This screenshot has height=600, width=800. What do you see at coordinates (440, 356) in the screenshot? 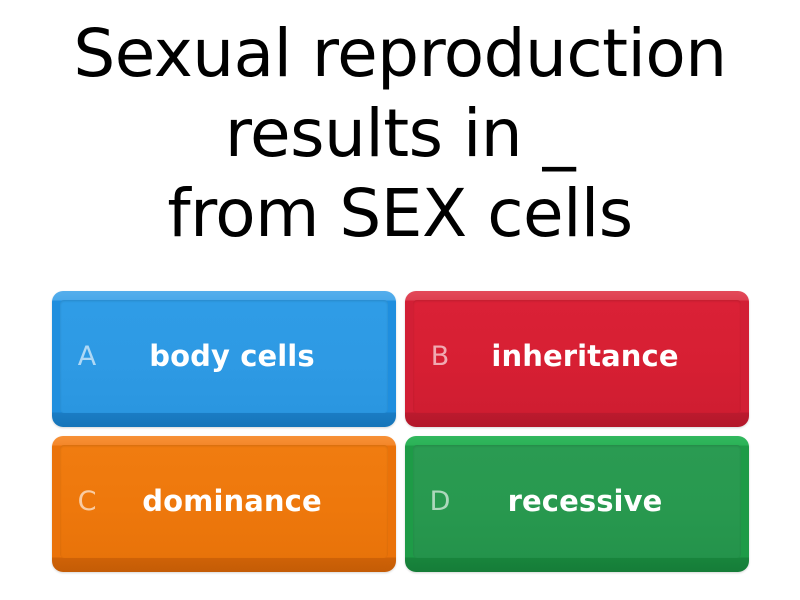
I see `answer-option-b-letter: B` at bounding box center [440, 356].